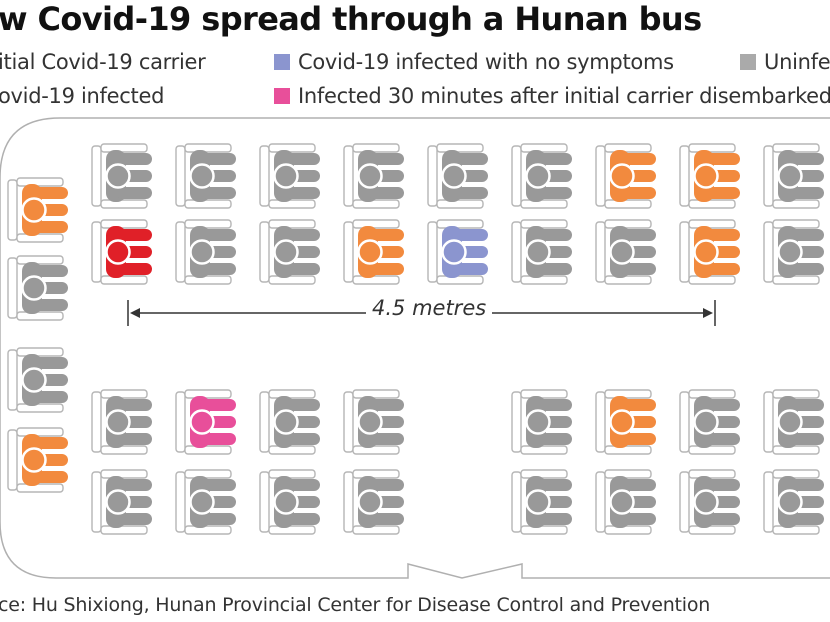  What do you see at coordinates (429, 308) in the screenshot?
I see `measurement-label: 4.5 metres` at bounding box center [429, 308].